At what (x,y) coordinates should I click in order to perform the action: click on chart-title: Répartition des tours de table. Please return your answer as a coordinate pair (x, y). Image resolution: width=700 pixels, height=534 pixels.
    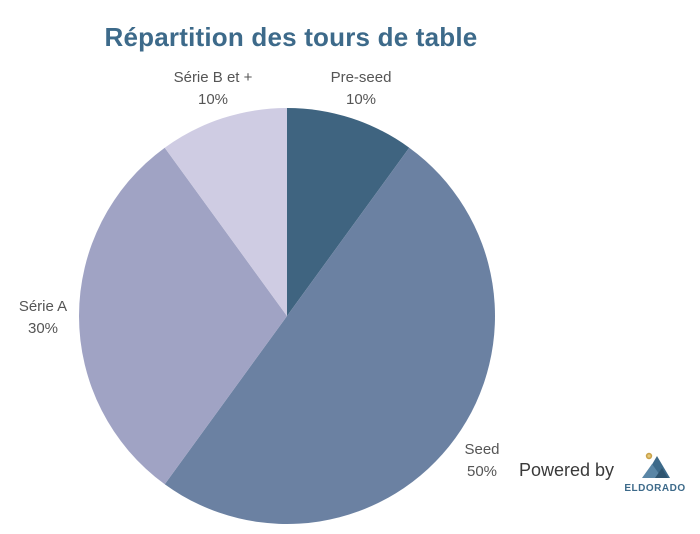
    Looking at the image, I should click on (291, 37).